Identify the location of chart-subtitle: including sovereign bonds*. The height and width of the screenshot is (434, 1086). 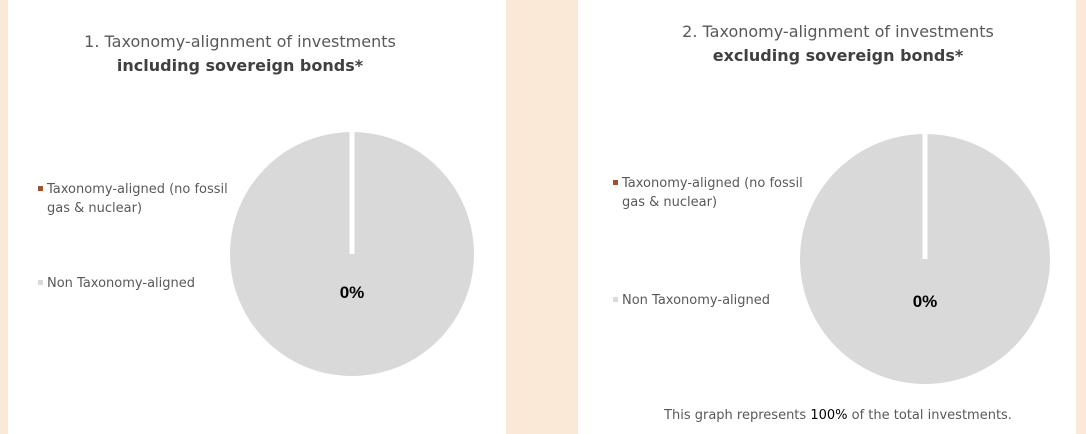
(240, 65).